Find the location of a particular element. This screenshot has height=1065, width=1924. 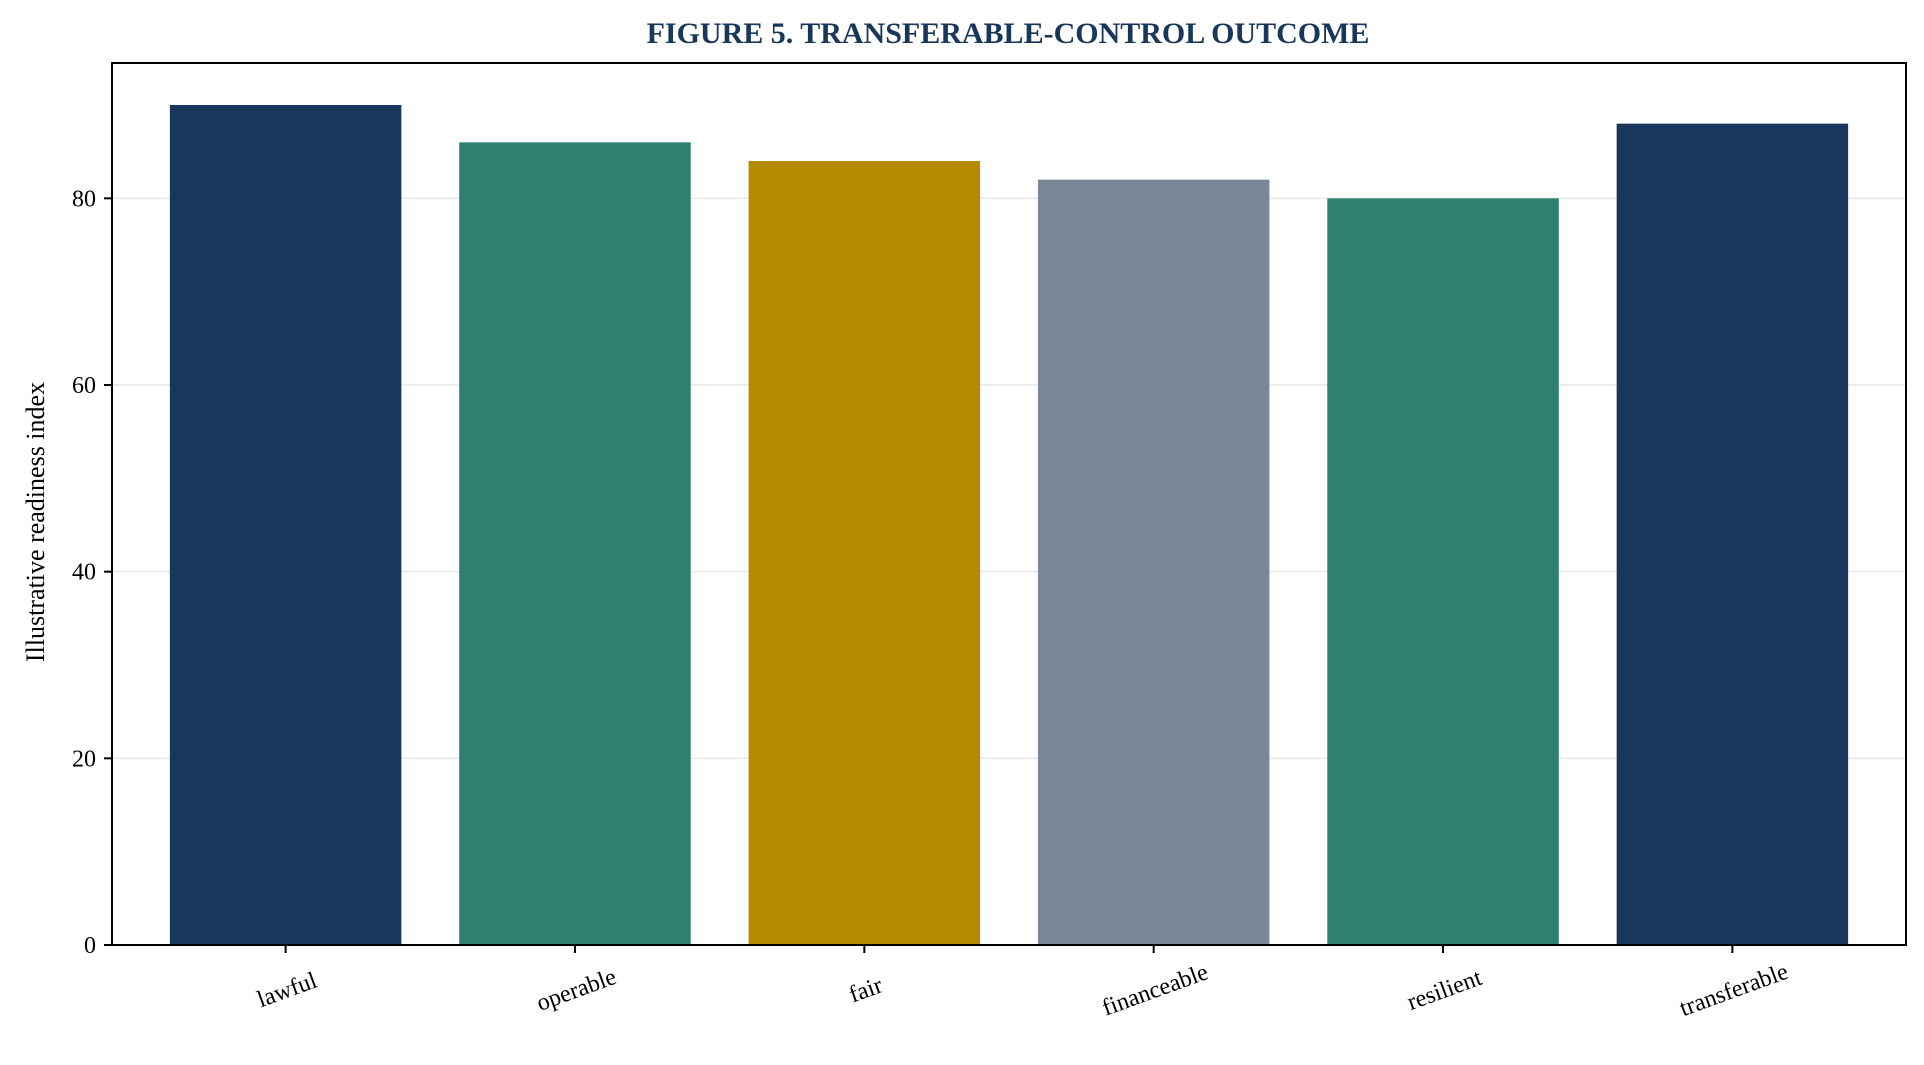

x-tick-label-lawful: lawful is located at coordinates (287, 991).